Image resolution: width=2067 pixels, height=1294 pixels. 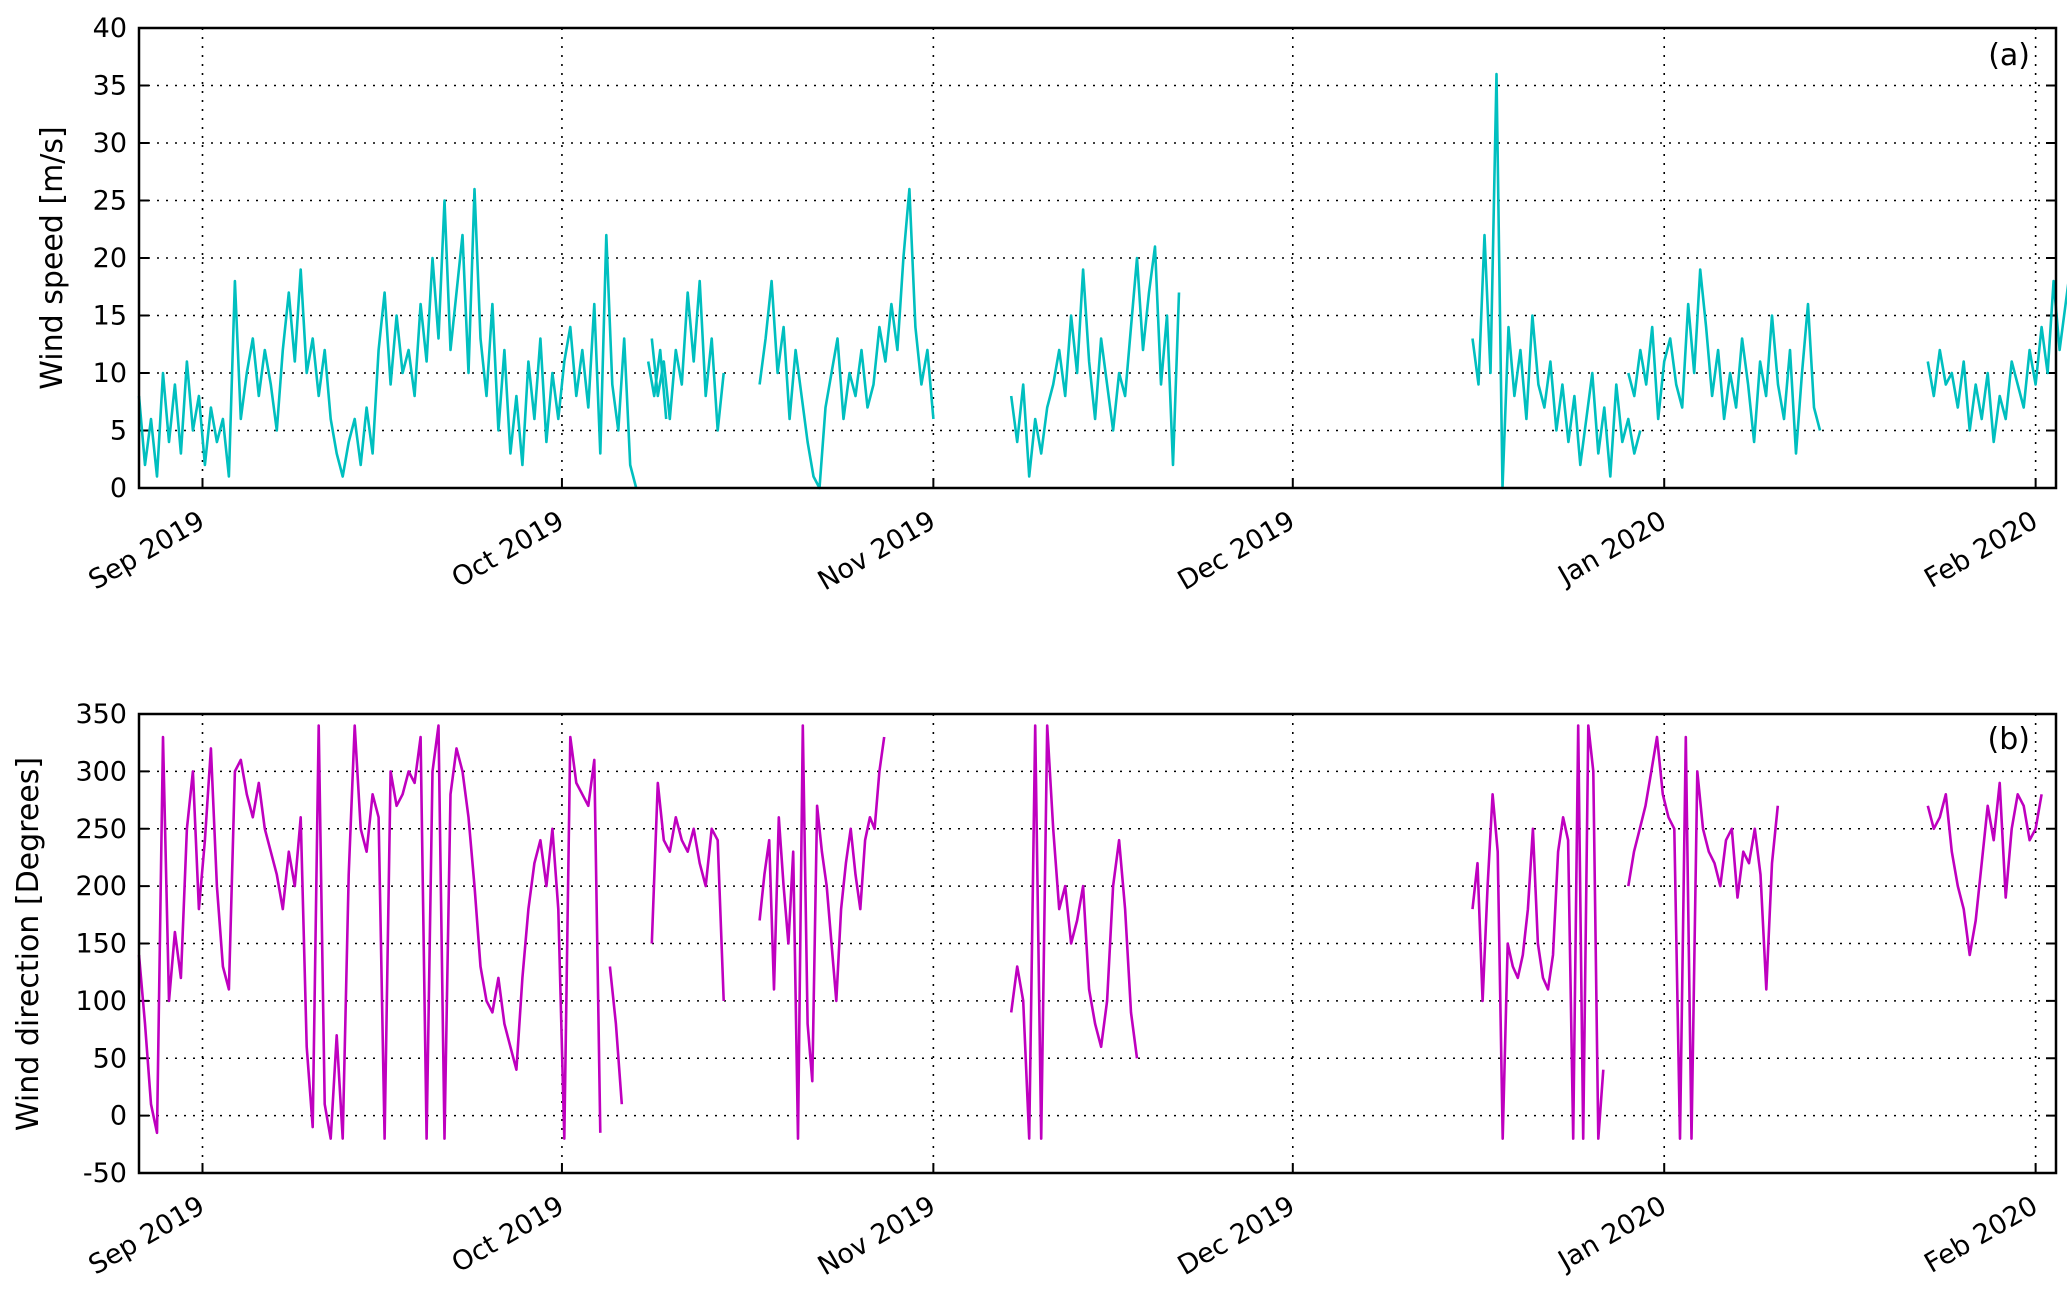 What do you see at coordinates (110, 28) in the screenshot?
I see `y-tick-label: 40` at bounding box center [110, 28].